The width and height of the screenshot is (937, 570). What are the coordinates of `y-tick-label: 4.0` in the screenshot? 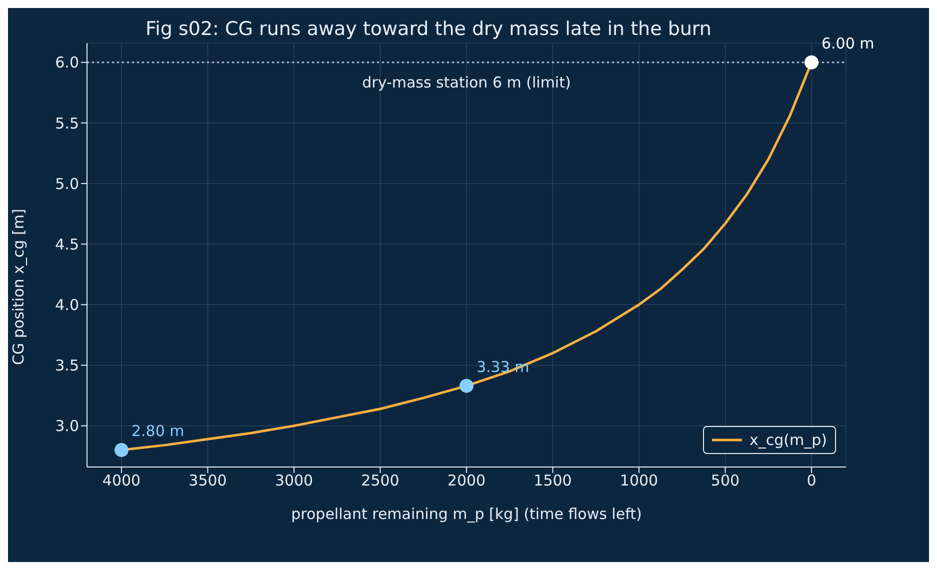 It's located at (67, 305).